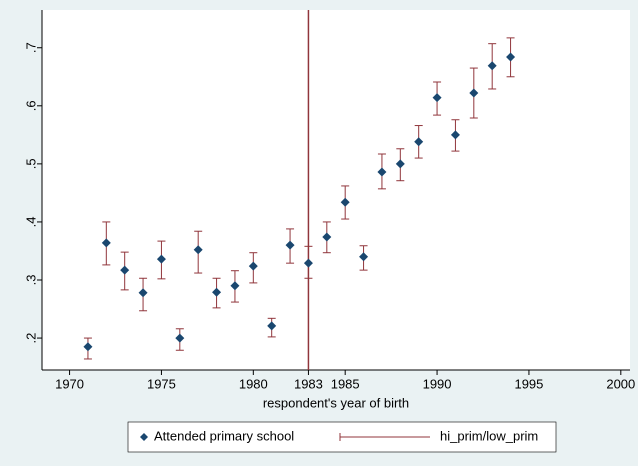  I want to click on x-tick-label: 1975, so click(161, 383).